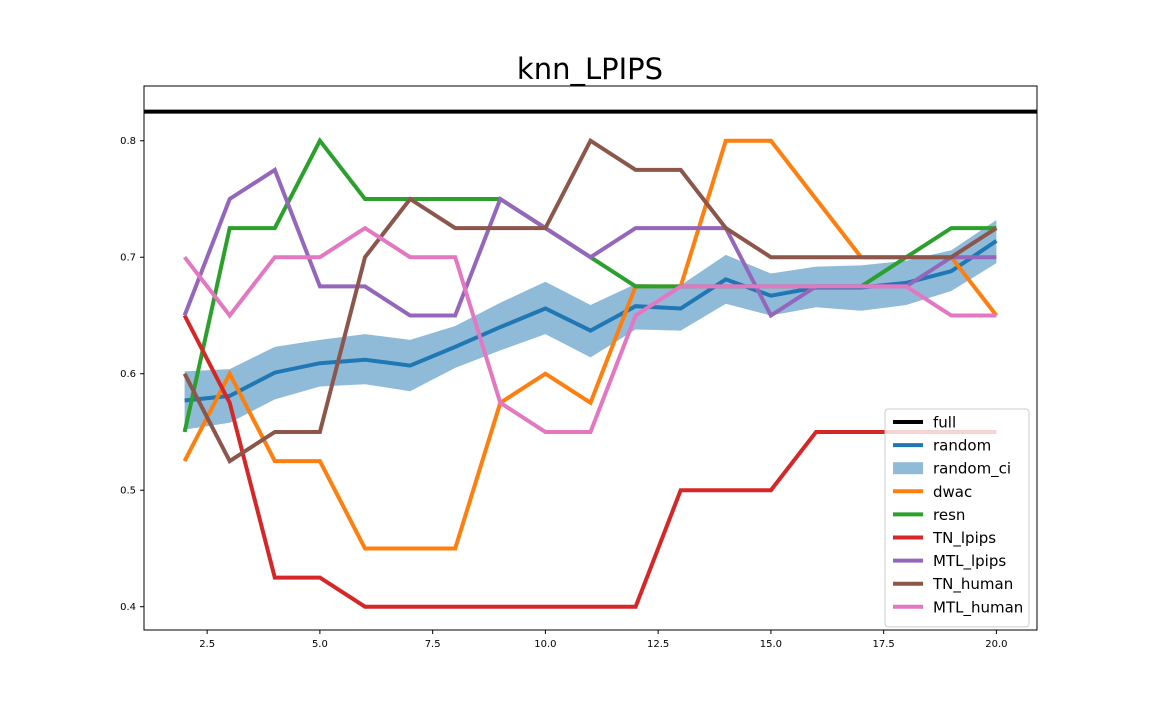  Describe the element at coordinates (978, 607) in the screenshot. I see `legend-label-mtl-human: MTL_human` at that location.